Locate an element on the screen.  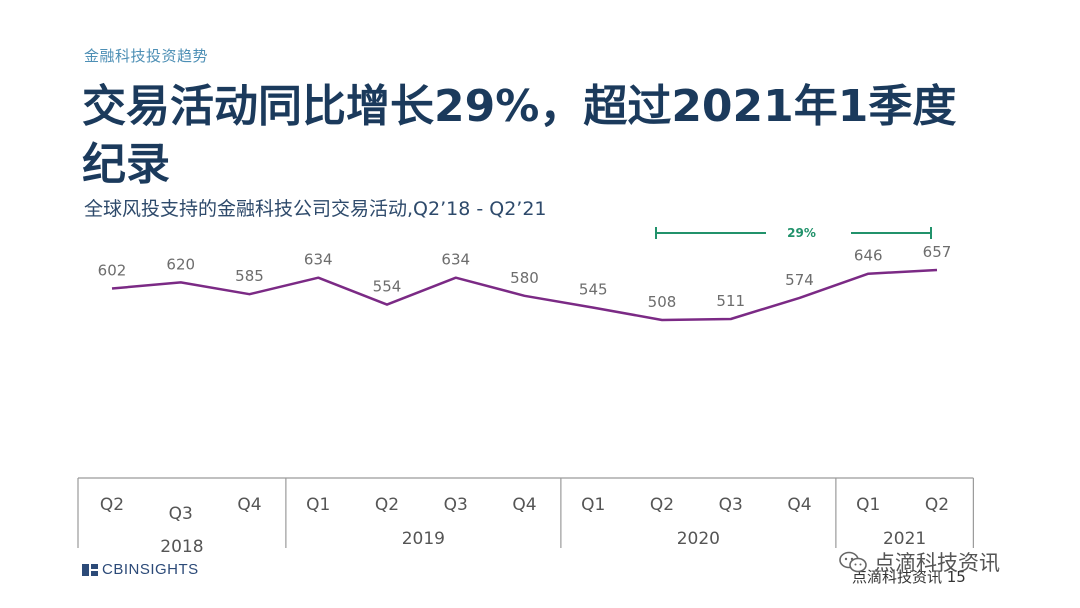
wechat-icon is located at coordinates (853, 562).